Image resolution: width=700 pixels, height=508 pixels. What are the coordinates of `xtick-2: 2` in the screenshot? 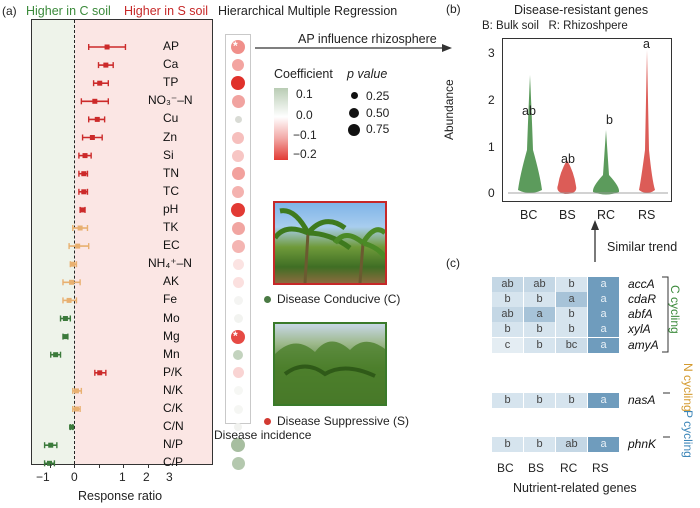 It's located at (146, 477).